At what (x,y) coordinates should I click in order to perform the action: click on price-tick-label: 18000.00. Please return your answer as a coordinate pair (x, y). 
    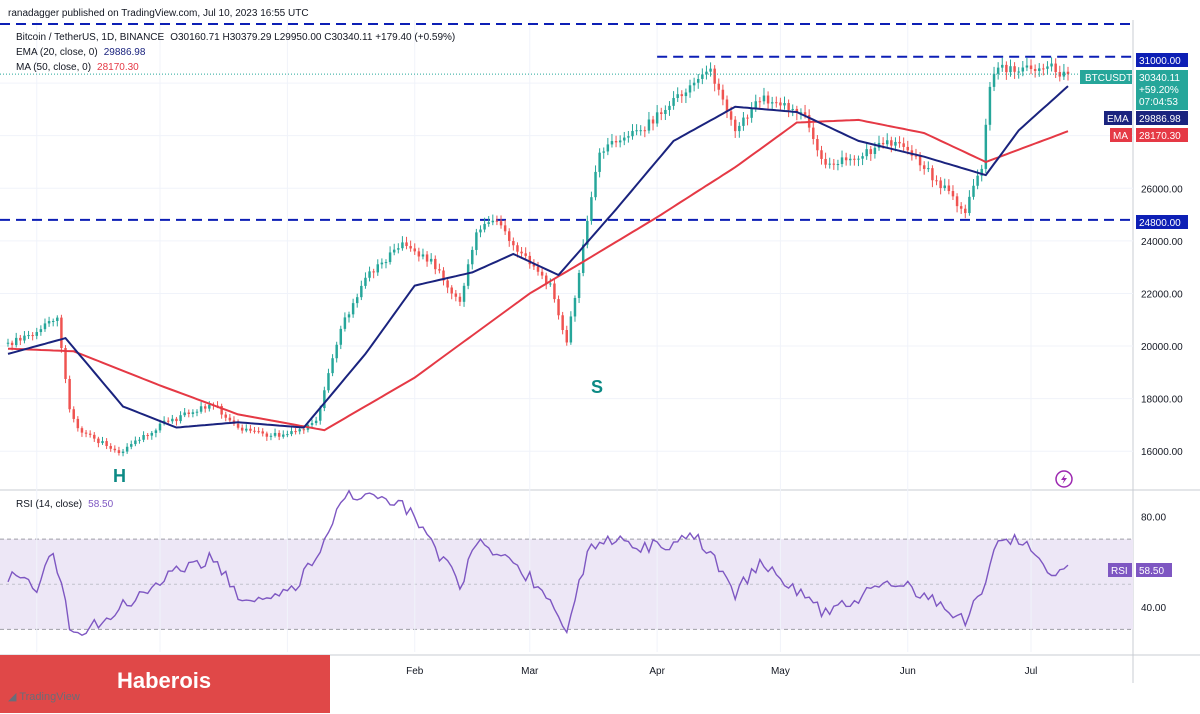
    Looking at the image, I should click on (1162, 400).